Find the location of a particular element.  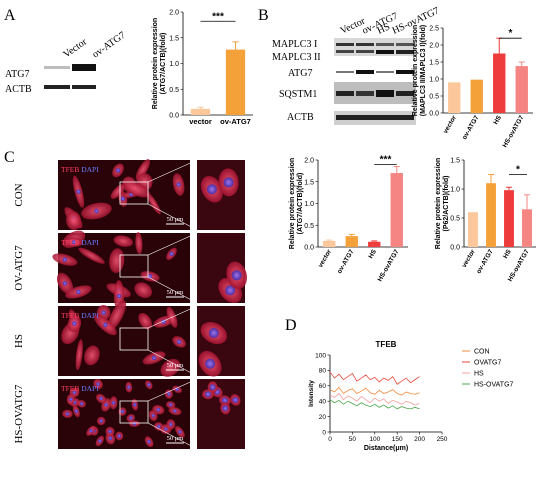

y-axis-label-line: (MAPLC3 II/MAPLC3 I)(fold) is located at coordinates (423, 70).